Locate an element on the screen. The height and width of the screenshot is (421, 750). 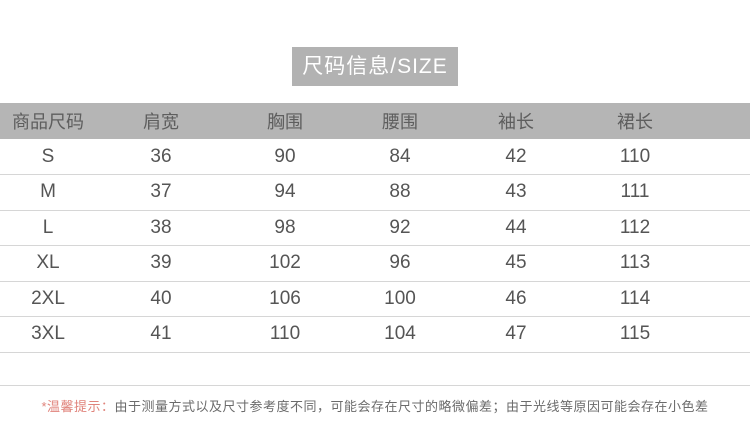
cell-sleeve: 46 is located at coordinates (516, 298).